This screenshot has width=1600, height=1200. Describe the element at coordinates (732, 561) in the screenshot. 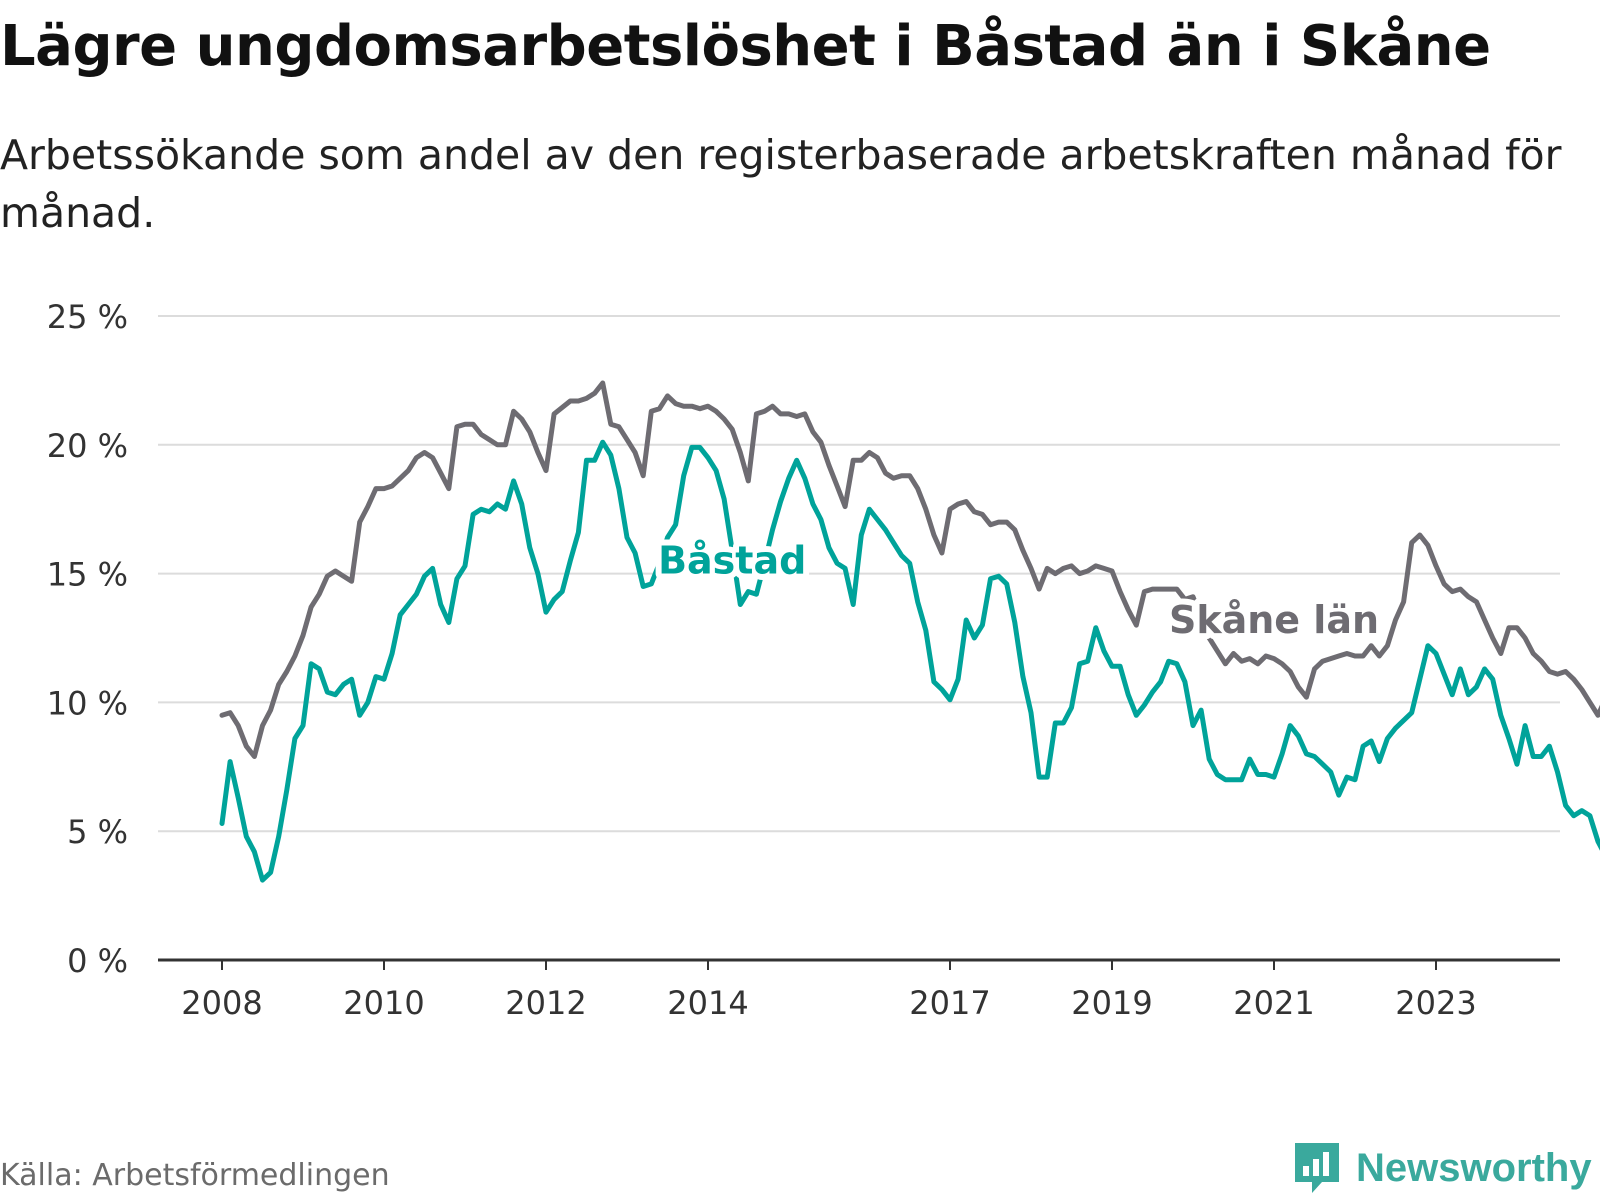

I see `series-name-label-b-stad: Båstad` at that location.